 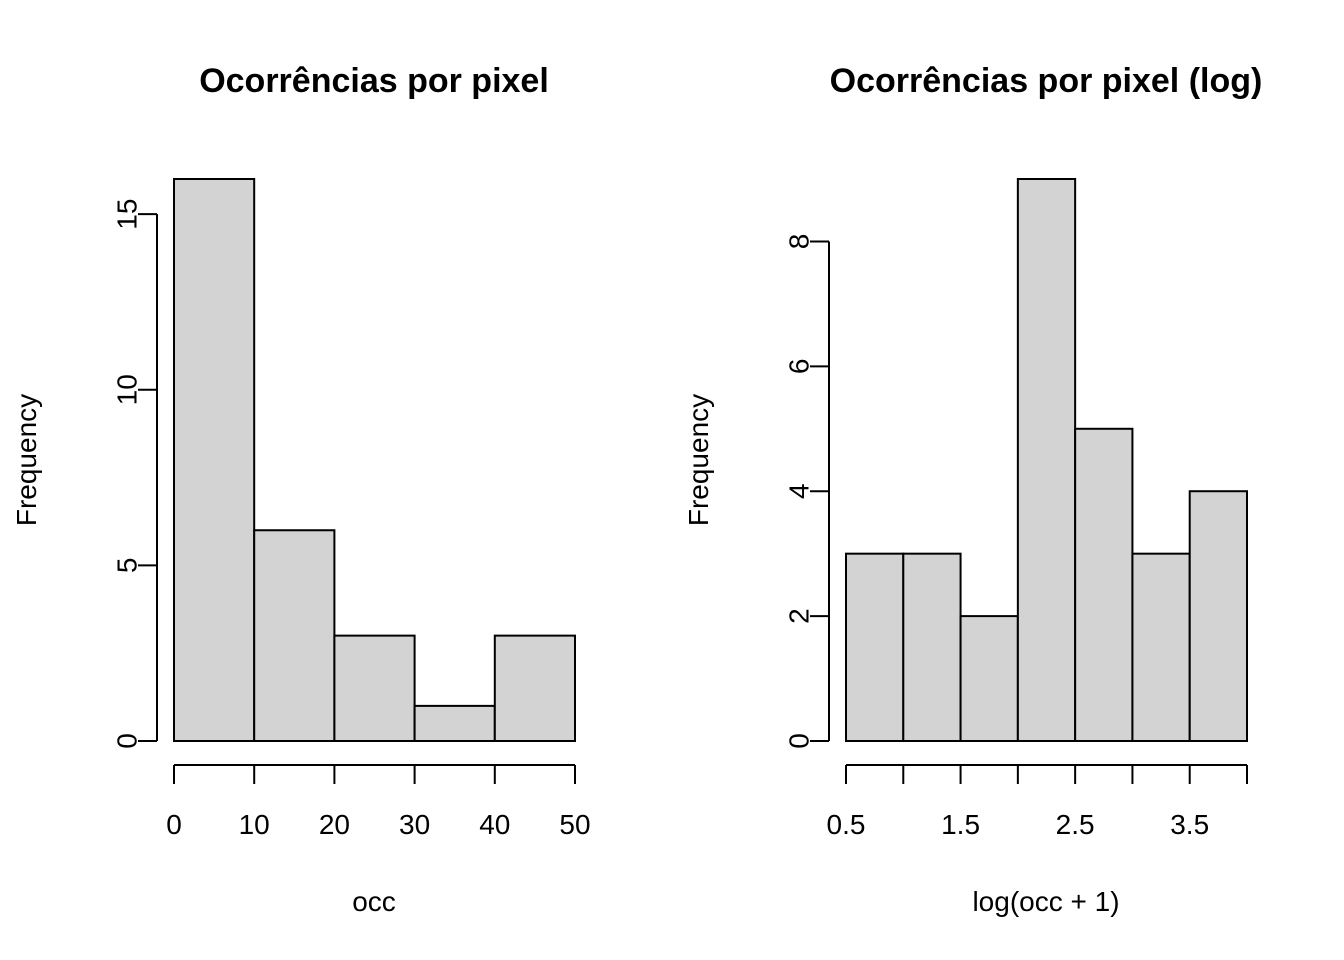 I want to click on x-axis: 0 10 20 30 40 50, so click(x=378, y=802).